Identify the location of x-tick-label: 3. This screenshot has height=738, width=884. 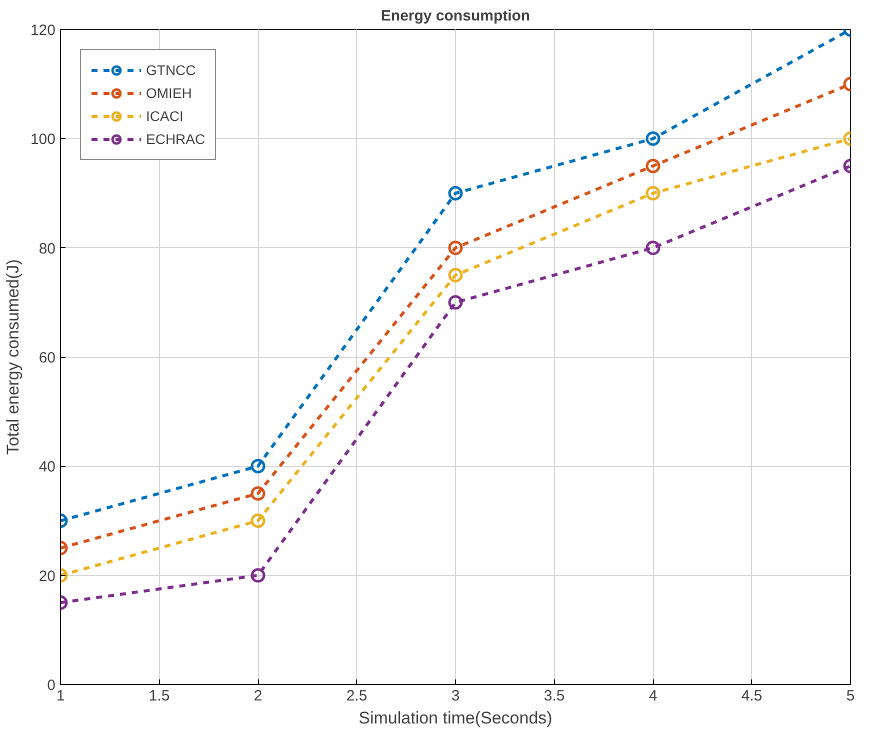
(455, 696).